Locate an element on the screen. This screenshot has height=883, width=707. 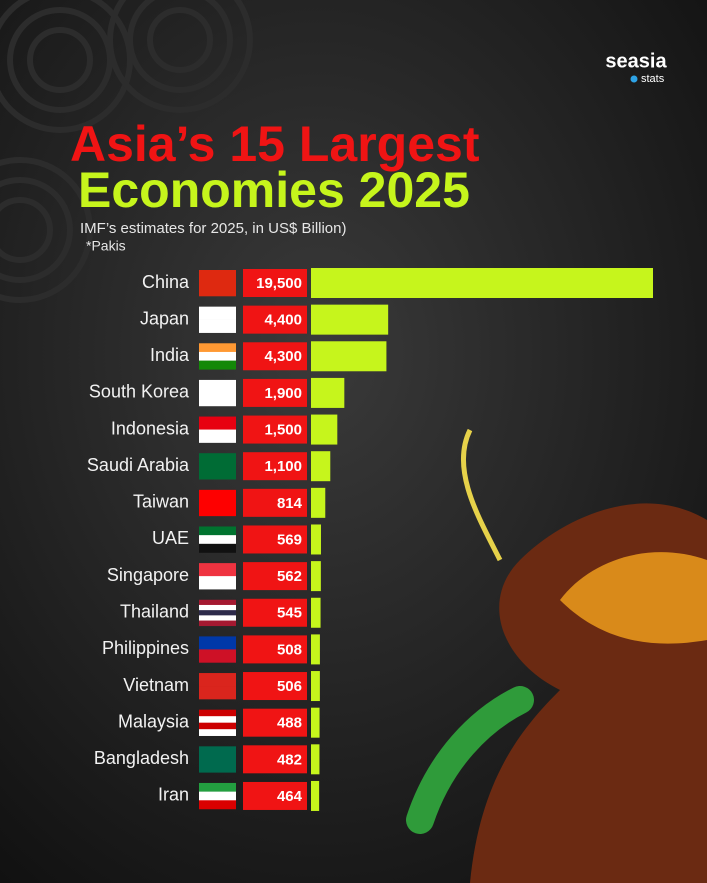
category-label: UAE is located at coordinates (170, 538).